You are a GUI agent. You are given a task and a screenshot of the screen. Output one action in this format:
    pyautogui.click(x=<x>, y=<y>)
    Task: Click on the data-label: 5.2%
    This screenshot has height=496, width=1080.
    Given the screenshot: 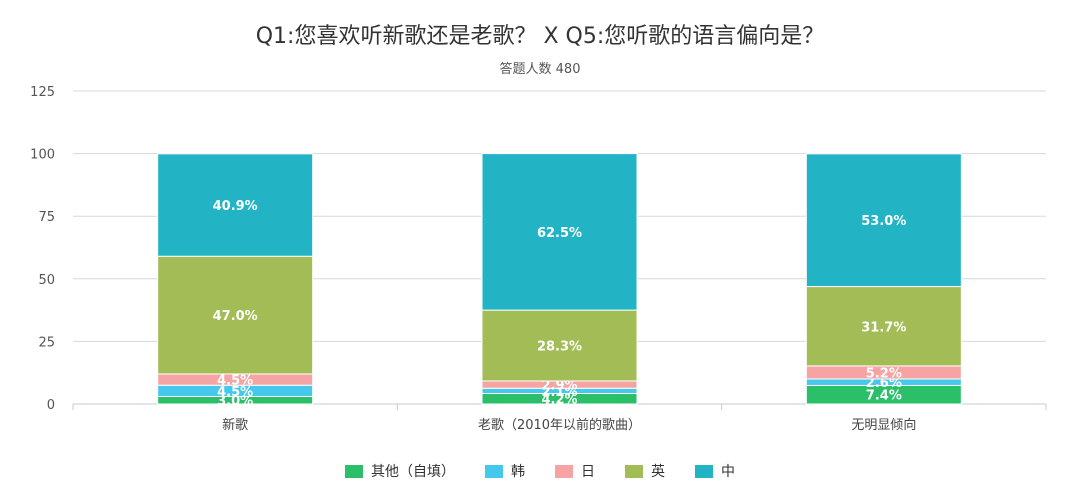 What is the action you would take?
    pyautogui.click(x=884, y=373)
    